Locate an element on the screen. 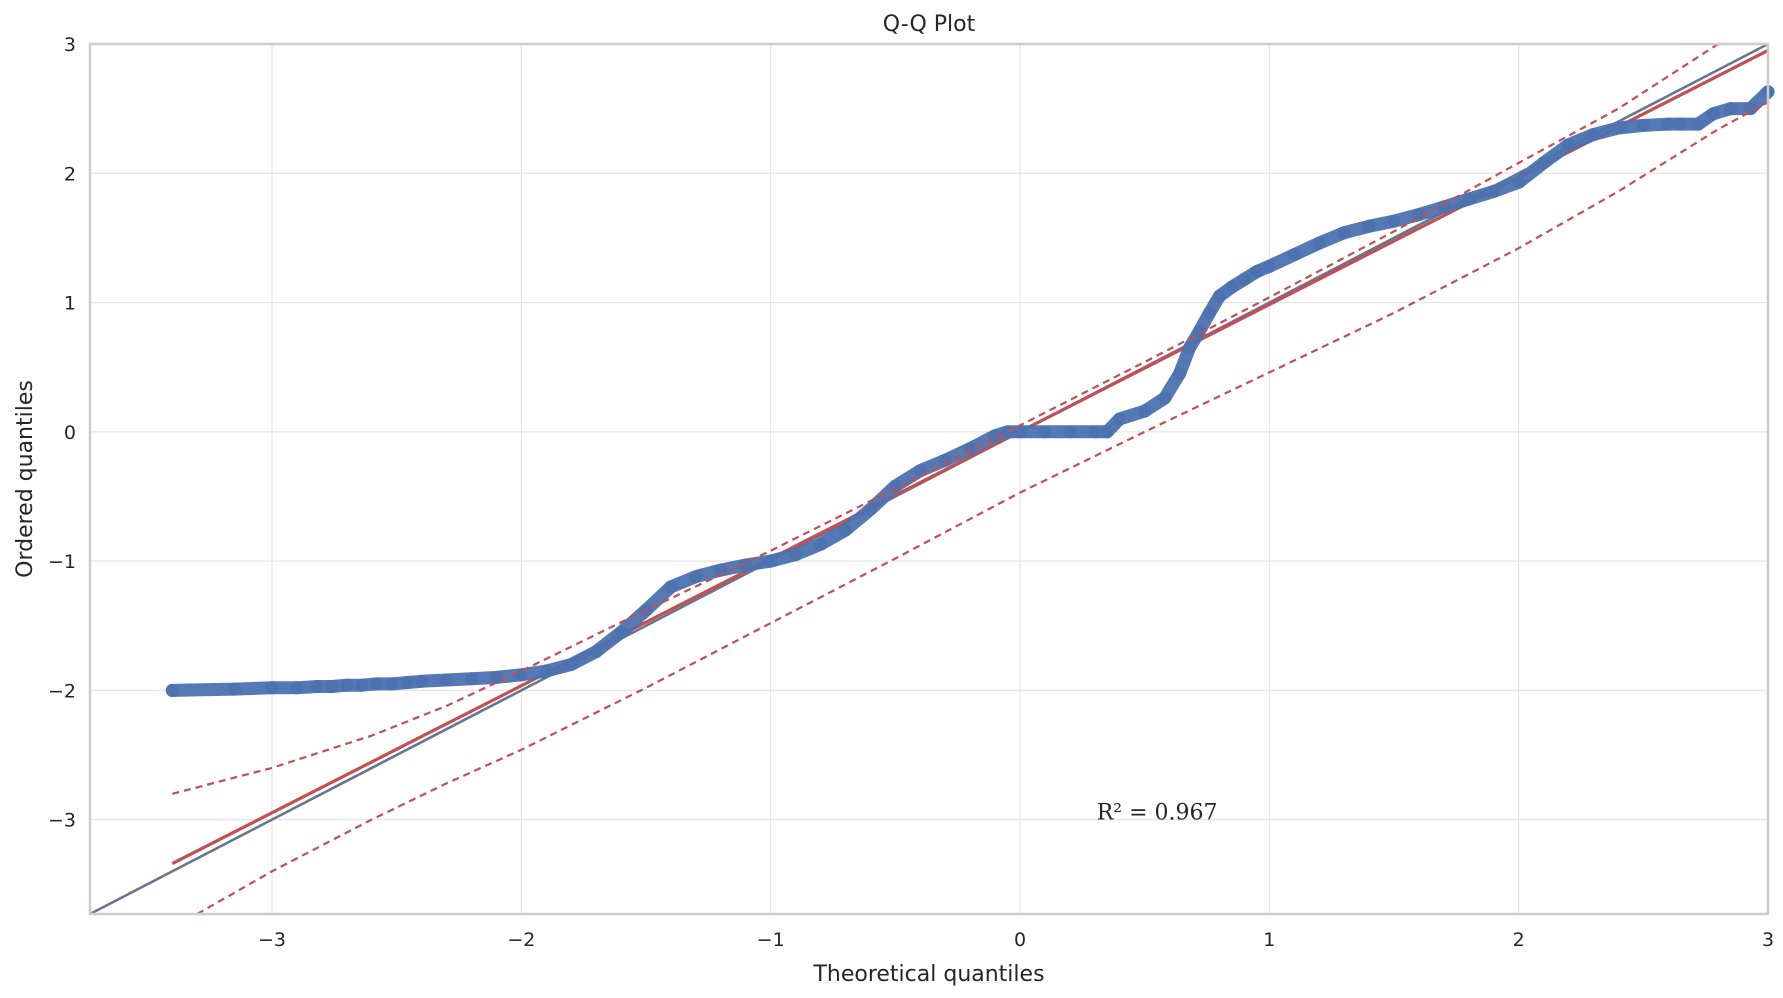 The image size is (1783, 998). r-squared-annotation: R² = 0.967 is located at coordinates (1157, 813).